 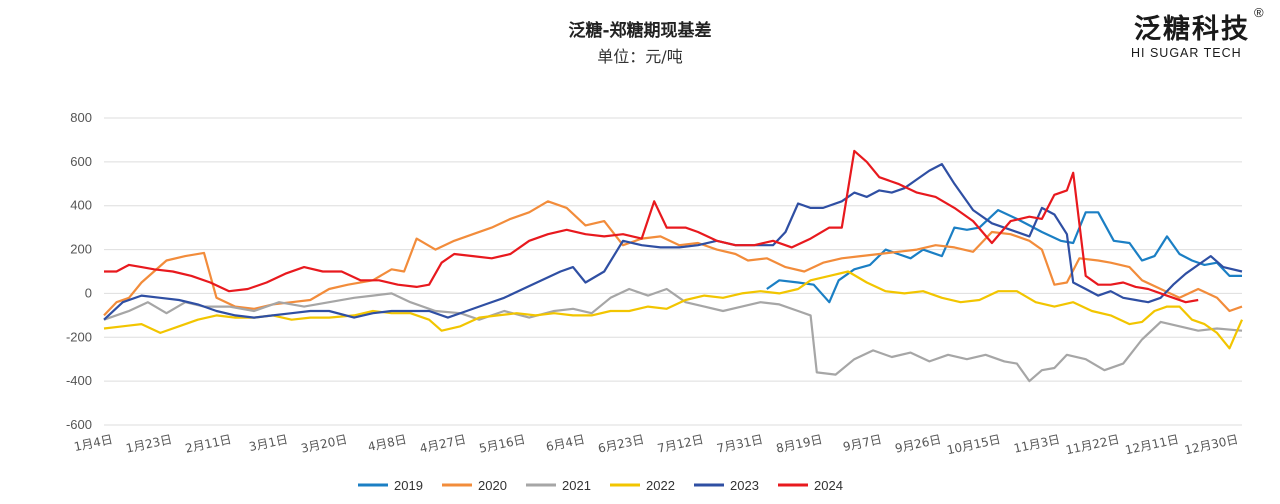 I want to click on x-tick-label: 1月4日, so click(x=93, y=443).